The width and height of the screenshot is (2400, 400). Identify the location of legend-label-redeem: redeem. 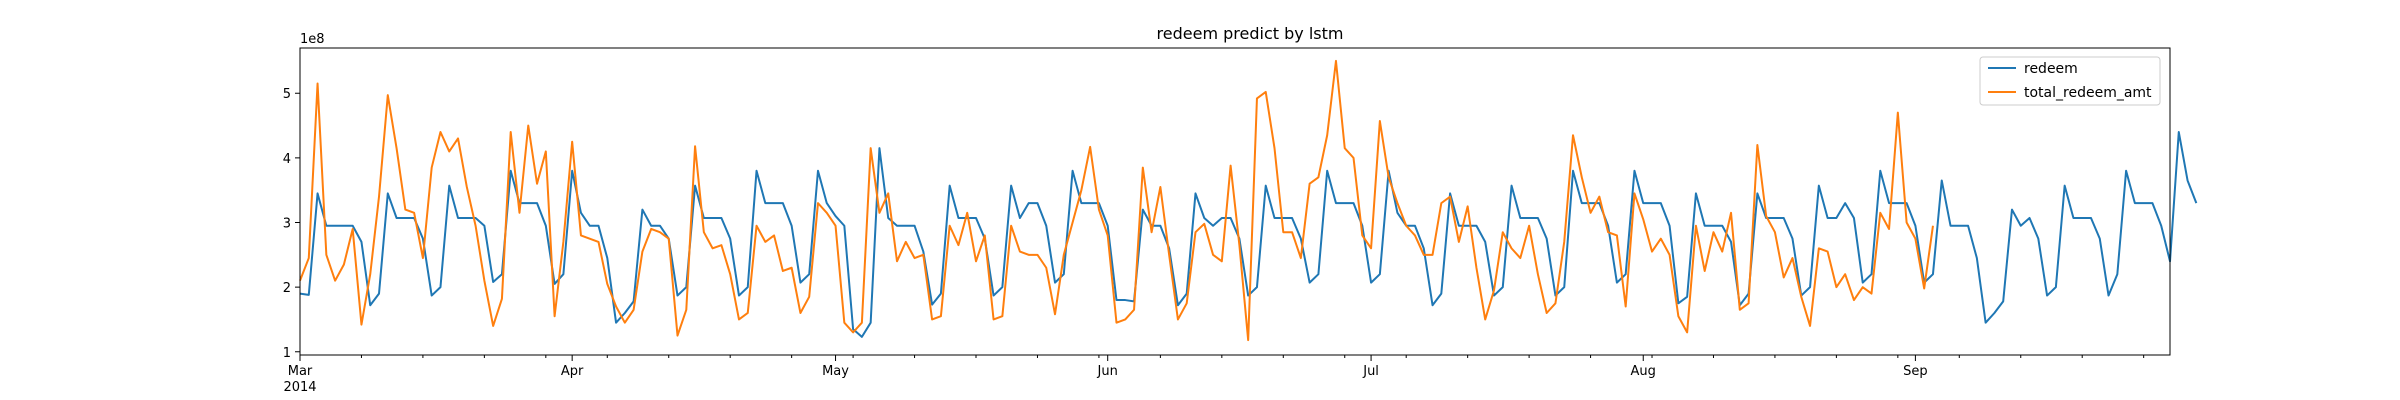
(2051, 69).